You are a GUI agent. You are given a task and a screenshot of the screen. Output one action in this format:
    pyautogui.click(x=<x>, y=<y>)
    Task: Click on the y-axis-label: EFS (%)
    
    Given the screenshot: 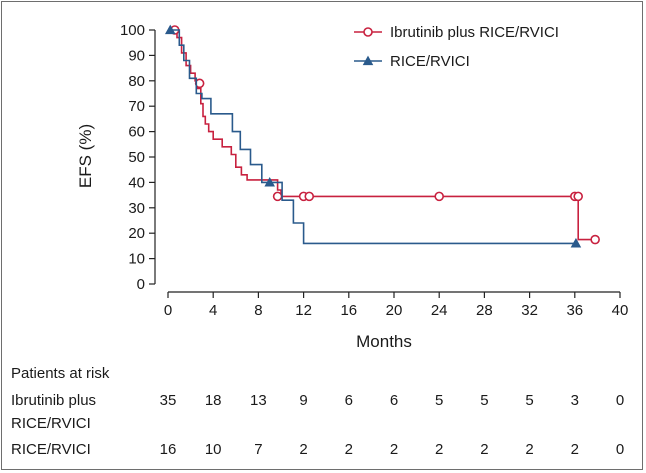 What is the action you would take?
    pyautogui.click(x=85, y=156)
    